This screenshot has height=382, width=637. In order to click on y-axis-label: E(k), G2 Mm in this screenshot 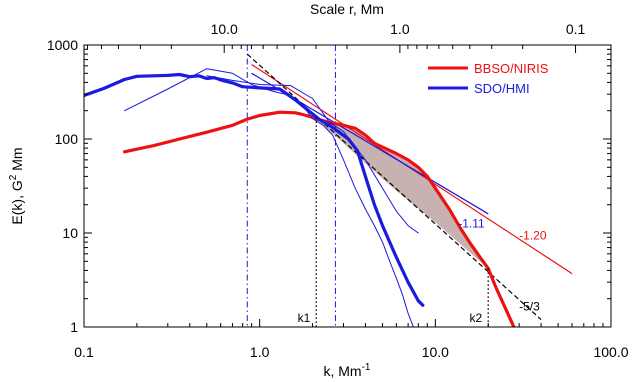, I will do `click(16, 185)`.